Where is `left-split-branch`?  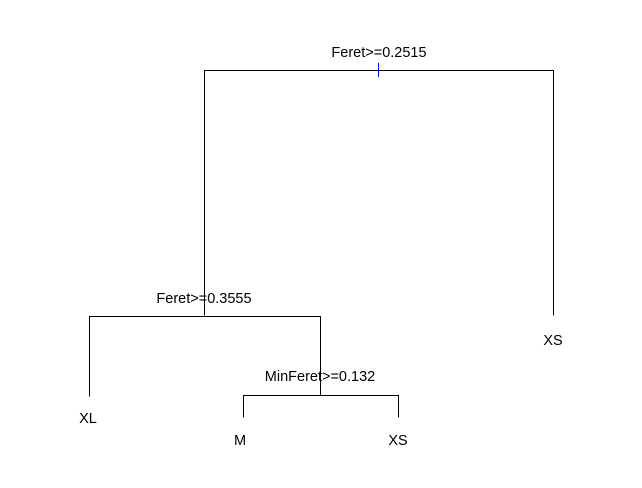 left-split-branch is located at coordinates (205, 356).